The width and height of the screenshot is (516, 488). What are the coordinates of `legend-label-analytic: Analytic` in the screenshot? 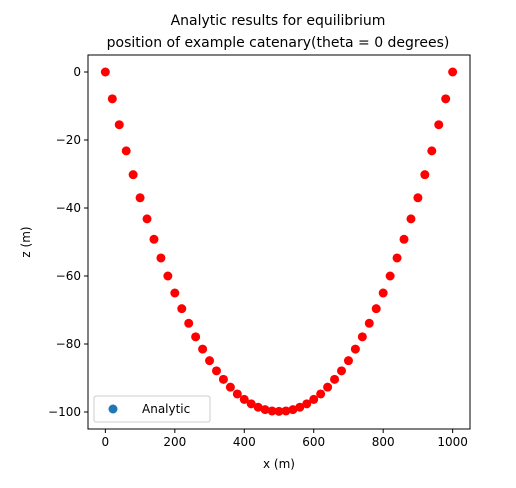 It's located at (166, 409).